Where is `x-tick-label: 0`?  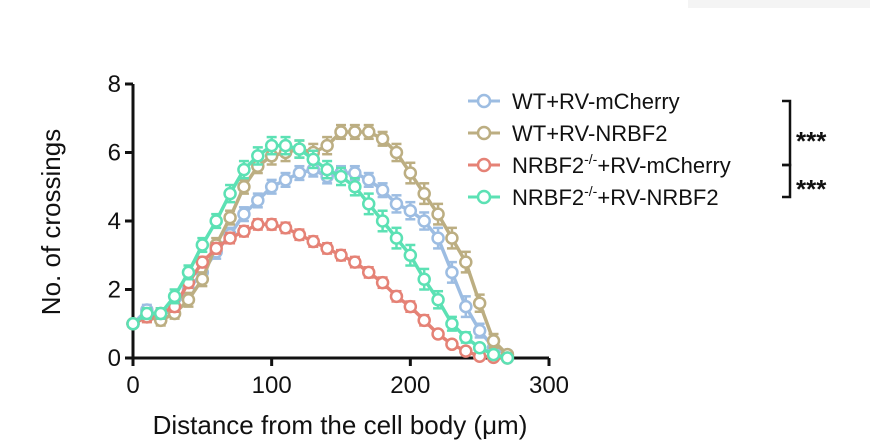 x-tick-label: 0 is located at coordinates (132, 385).